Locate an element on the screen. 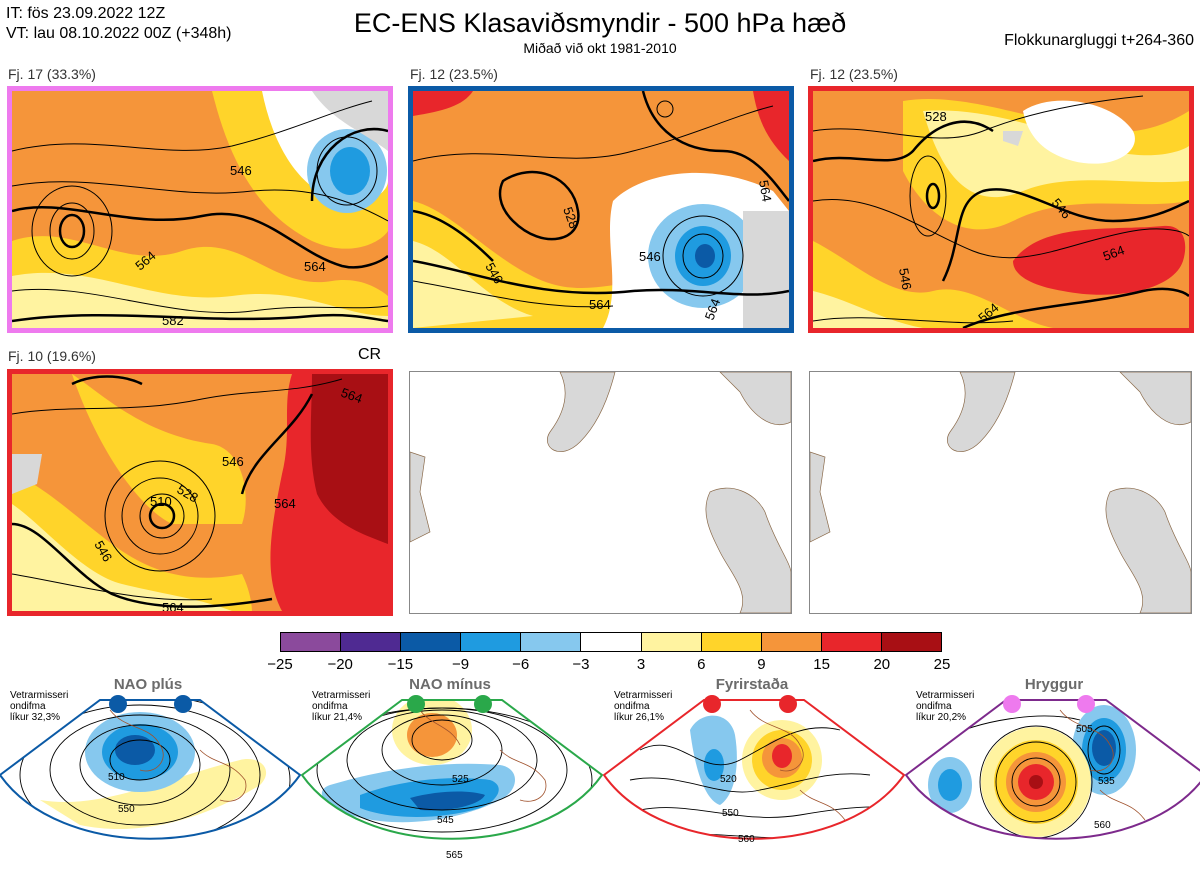 The image size is (1200, 871). regime-3-marker-right is located at coordinates (788, 704).